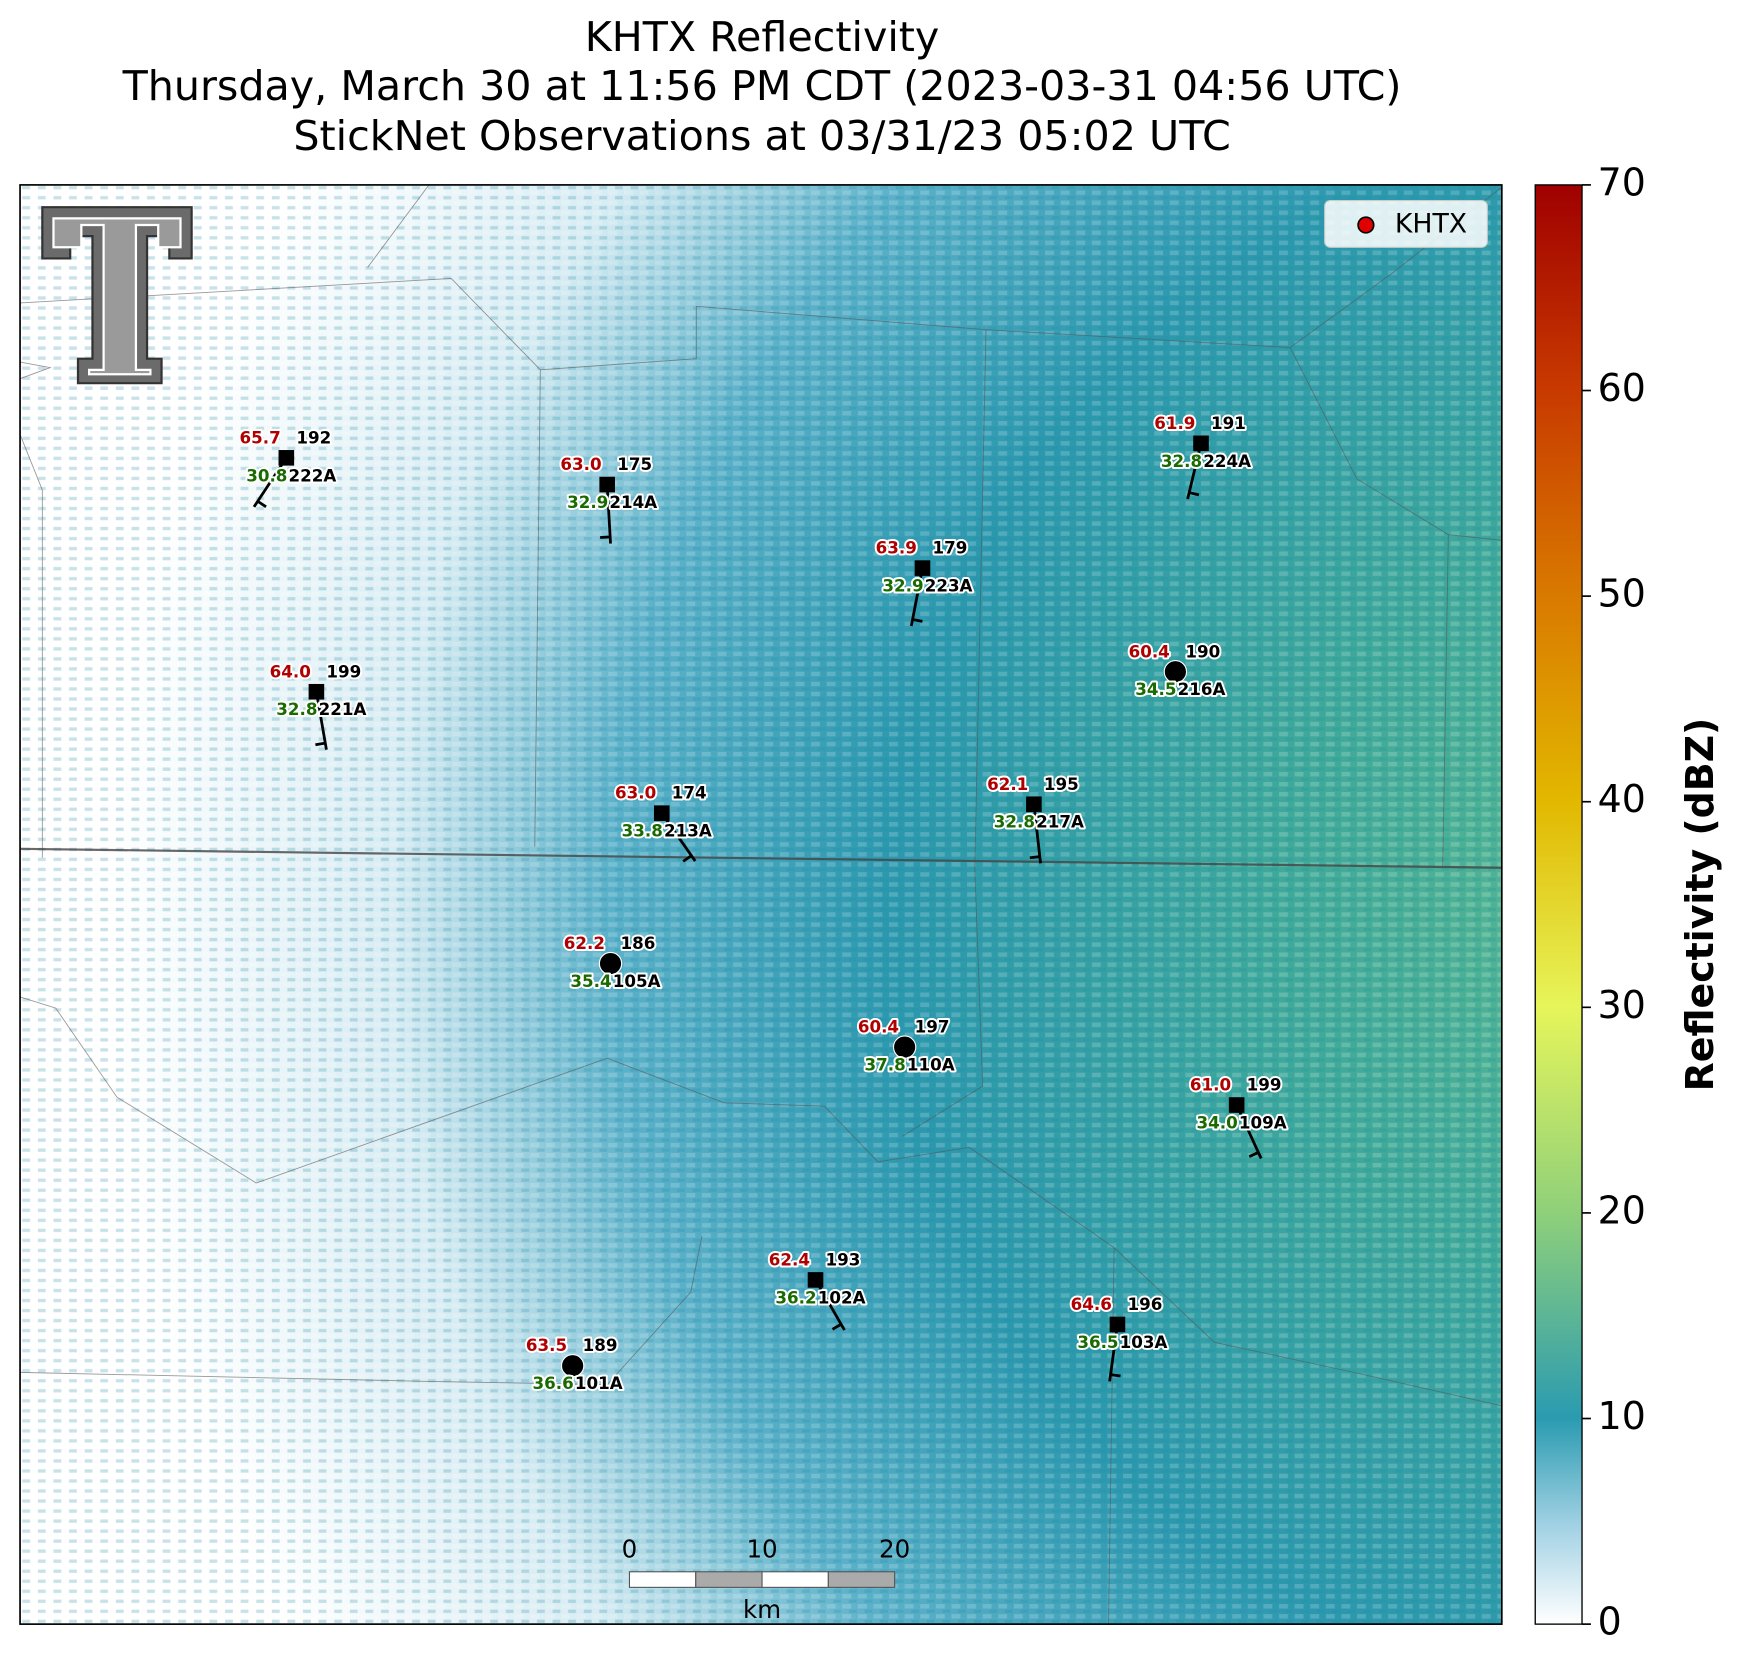 The height and width of the screenshot is (1662, 1738). What do you see at coordinates (1431, 224) in the screenshot?
I see `legend-label: KHTX` at bounding box center [1431, 224].